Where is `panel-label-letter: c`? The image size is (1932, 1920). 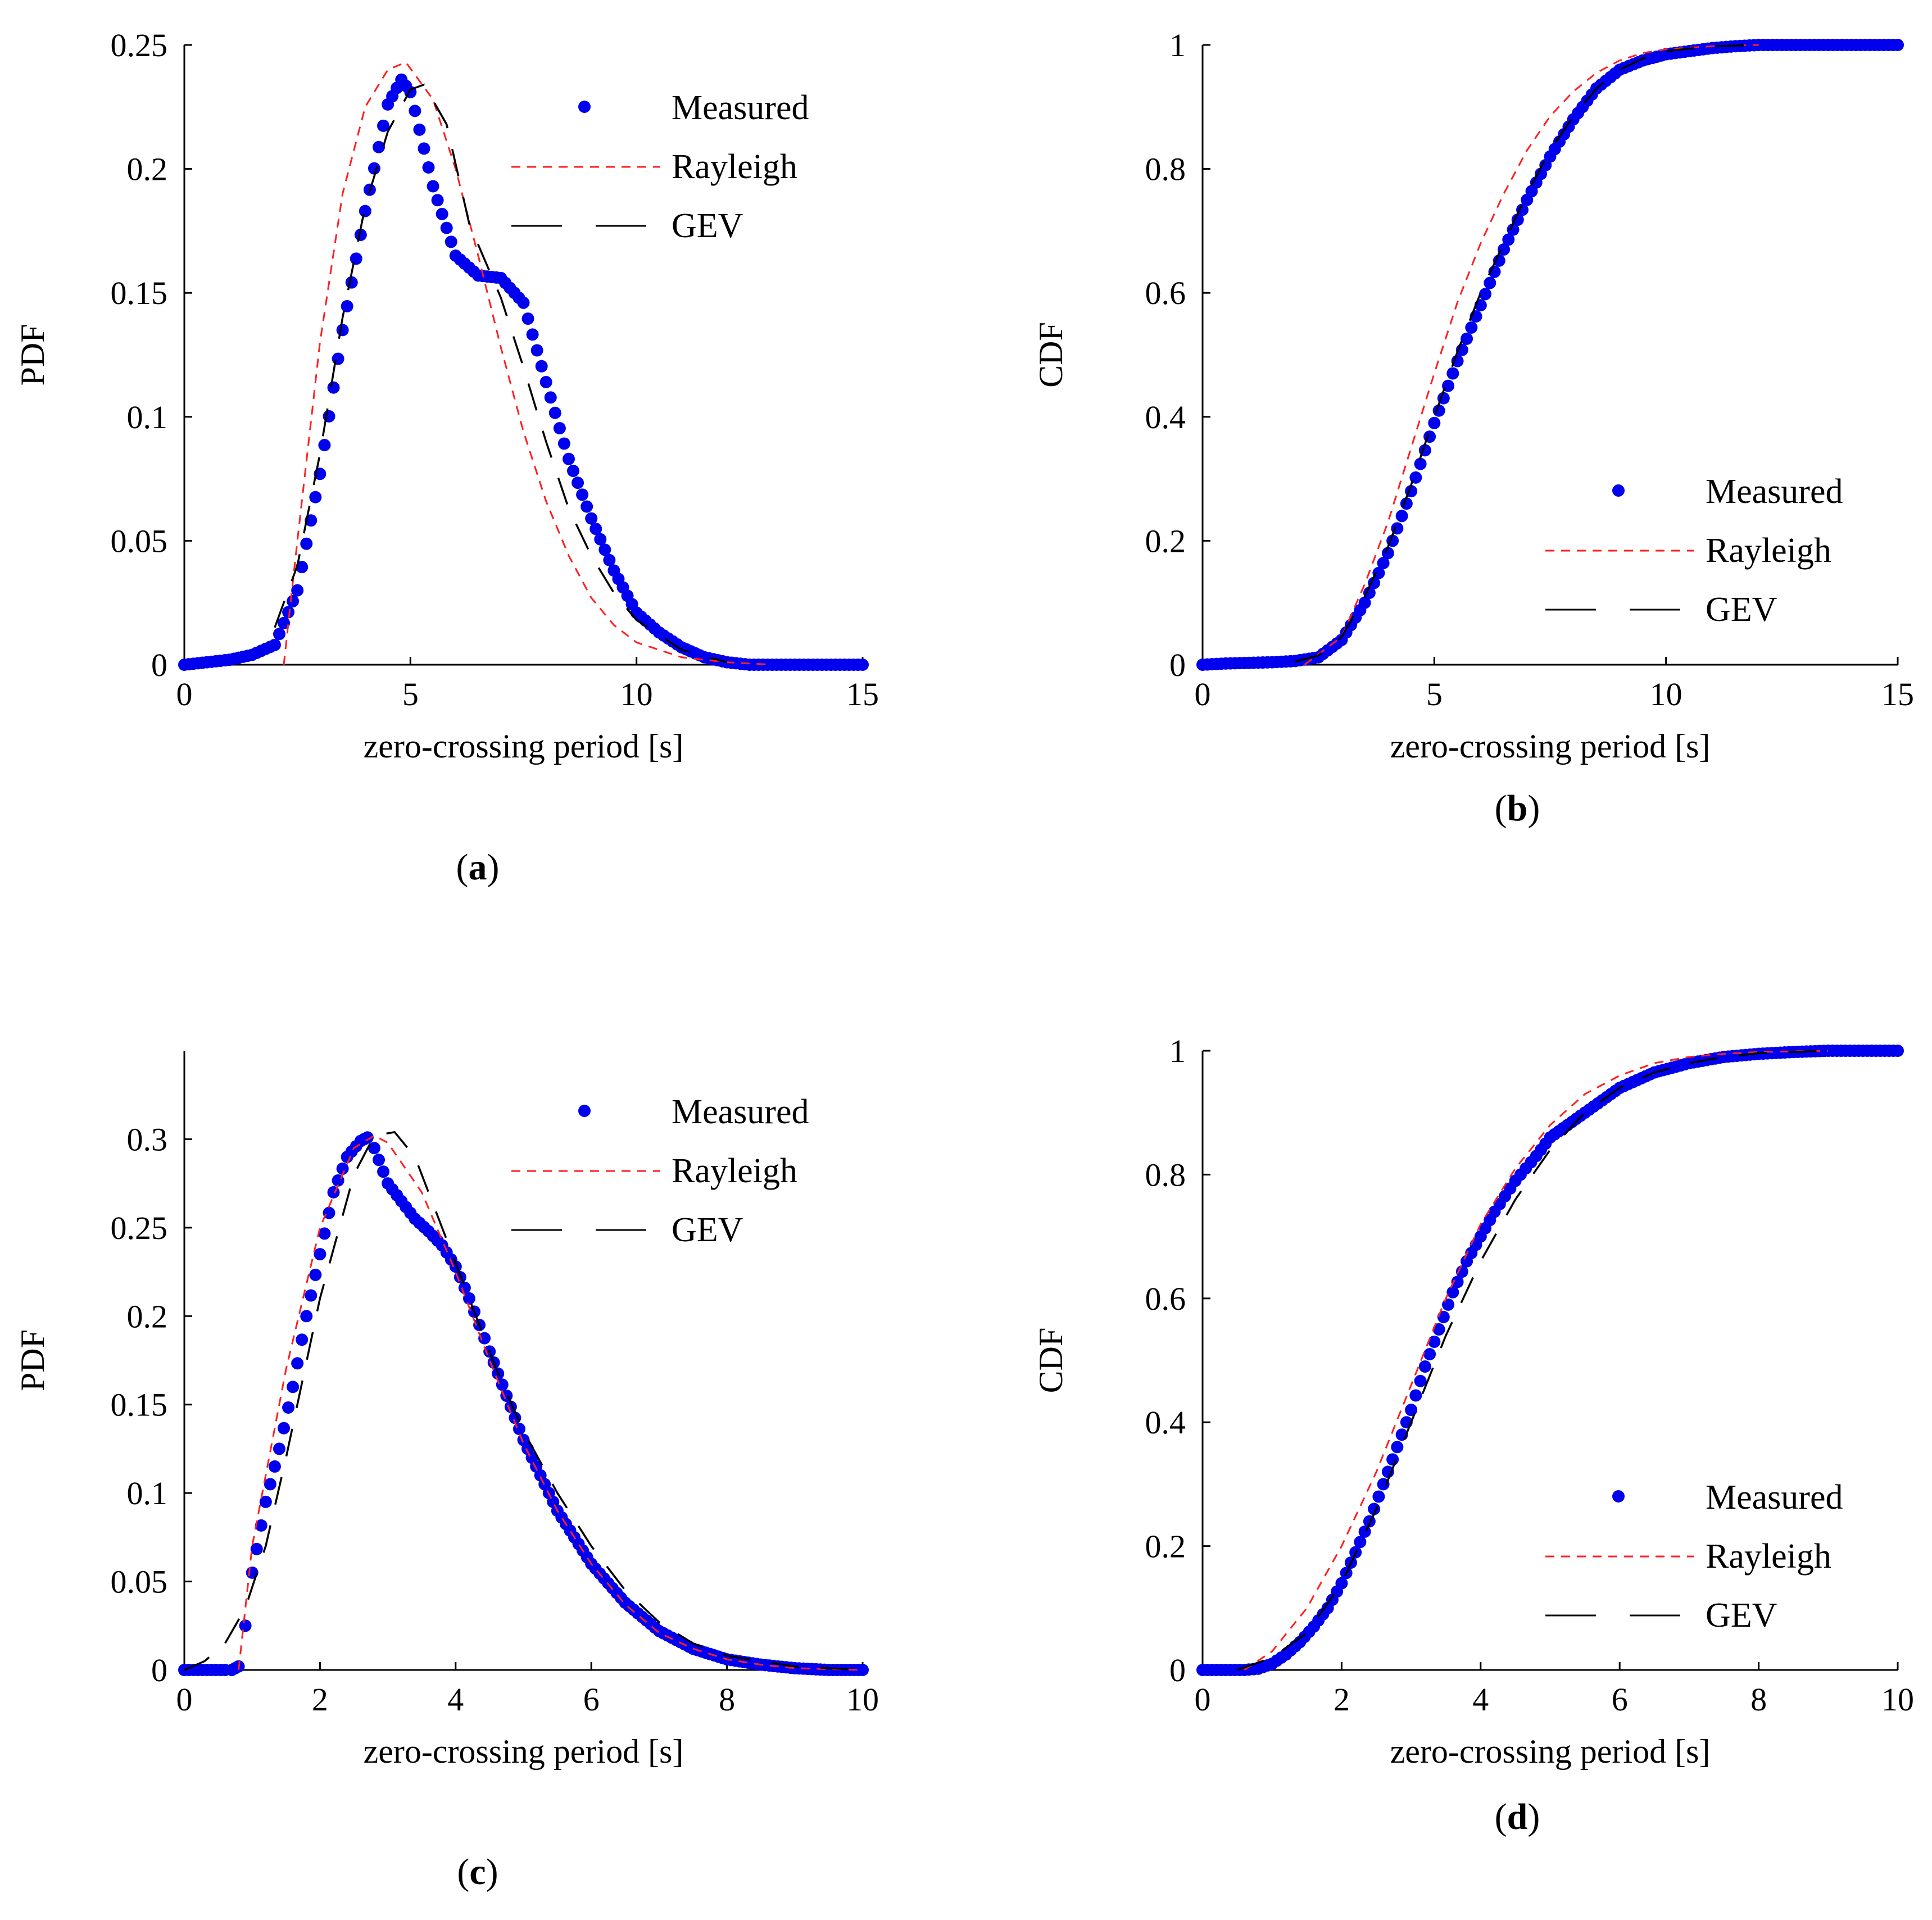 panel-label-letter: c is located at coordinates (477, 1871).